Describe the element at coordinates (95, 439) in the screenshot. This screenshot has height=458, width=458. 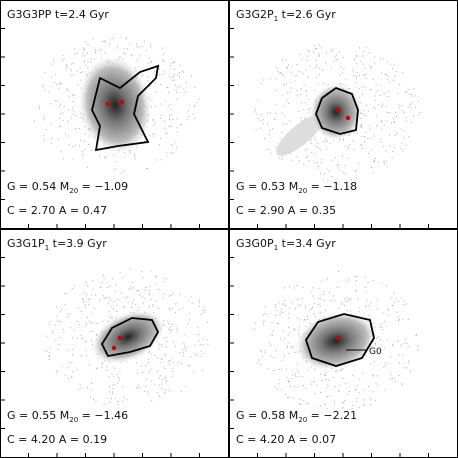
I see `asymmetry: 0.19` at that location.